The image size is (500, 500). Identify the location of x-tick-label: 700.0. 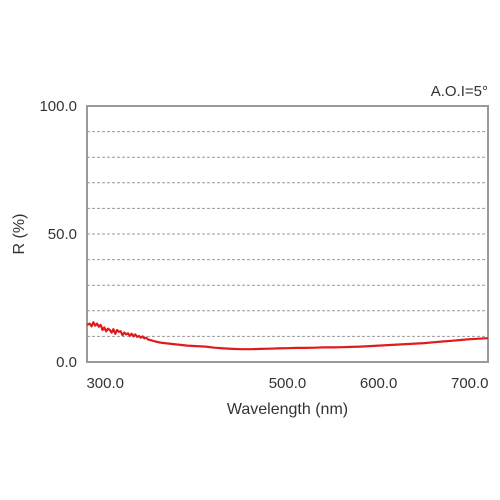
(470, 383).